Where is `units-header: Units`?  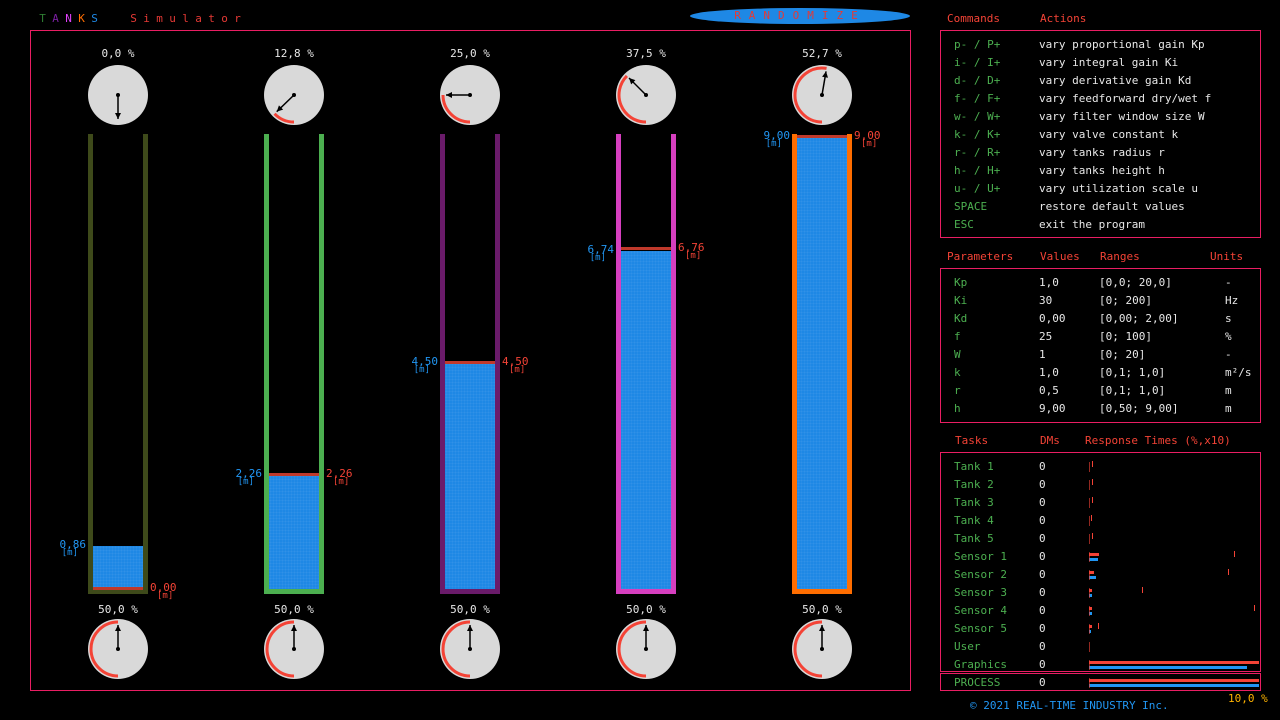 units-header: Units is located at coordinates (1227, 256).